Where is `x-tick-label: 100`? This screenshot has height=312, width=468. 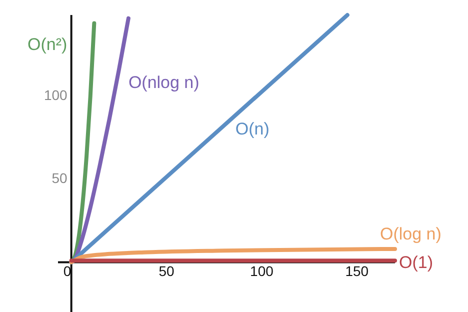
x-tick-label: 100 is located at coordinates (262, 271).